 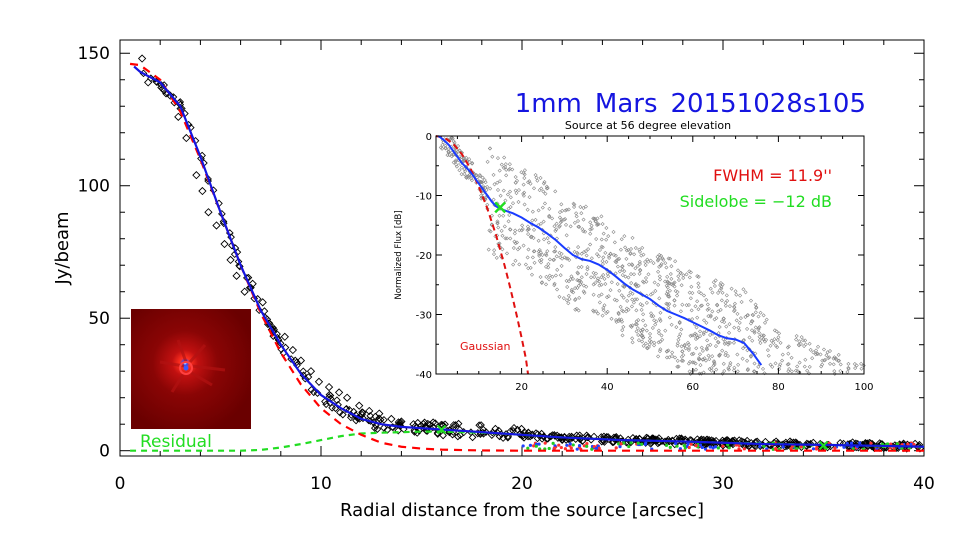 I want to click on x-tick-label: 20, so click(x=522, y=484).